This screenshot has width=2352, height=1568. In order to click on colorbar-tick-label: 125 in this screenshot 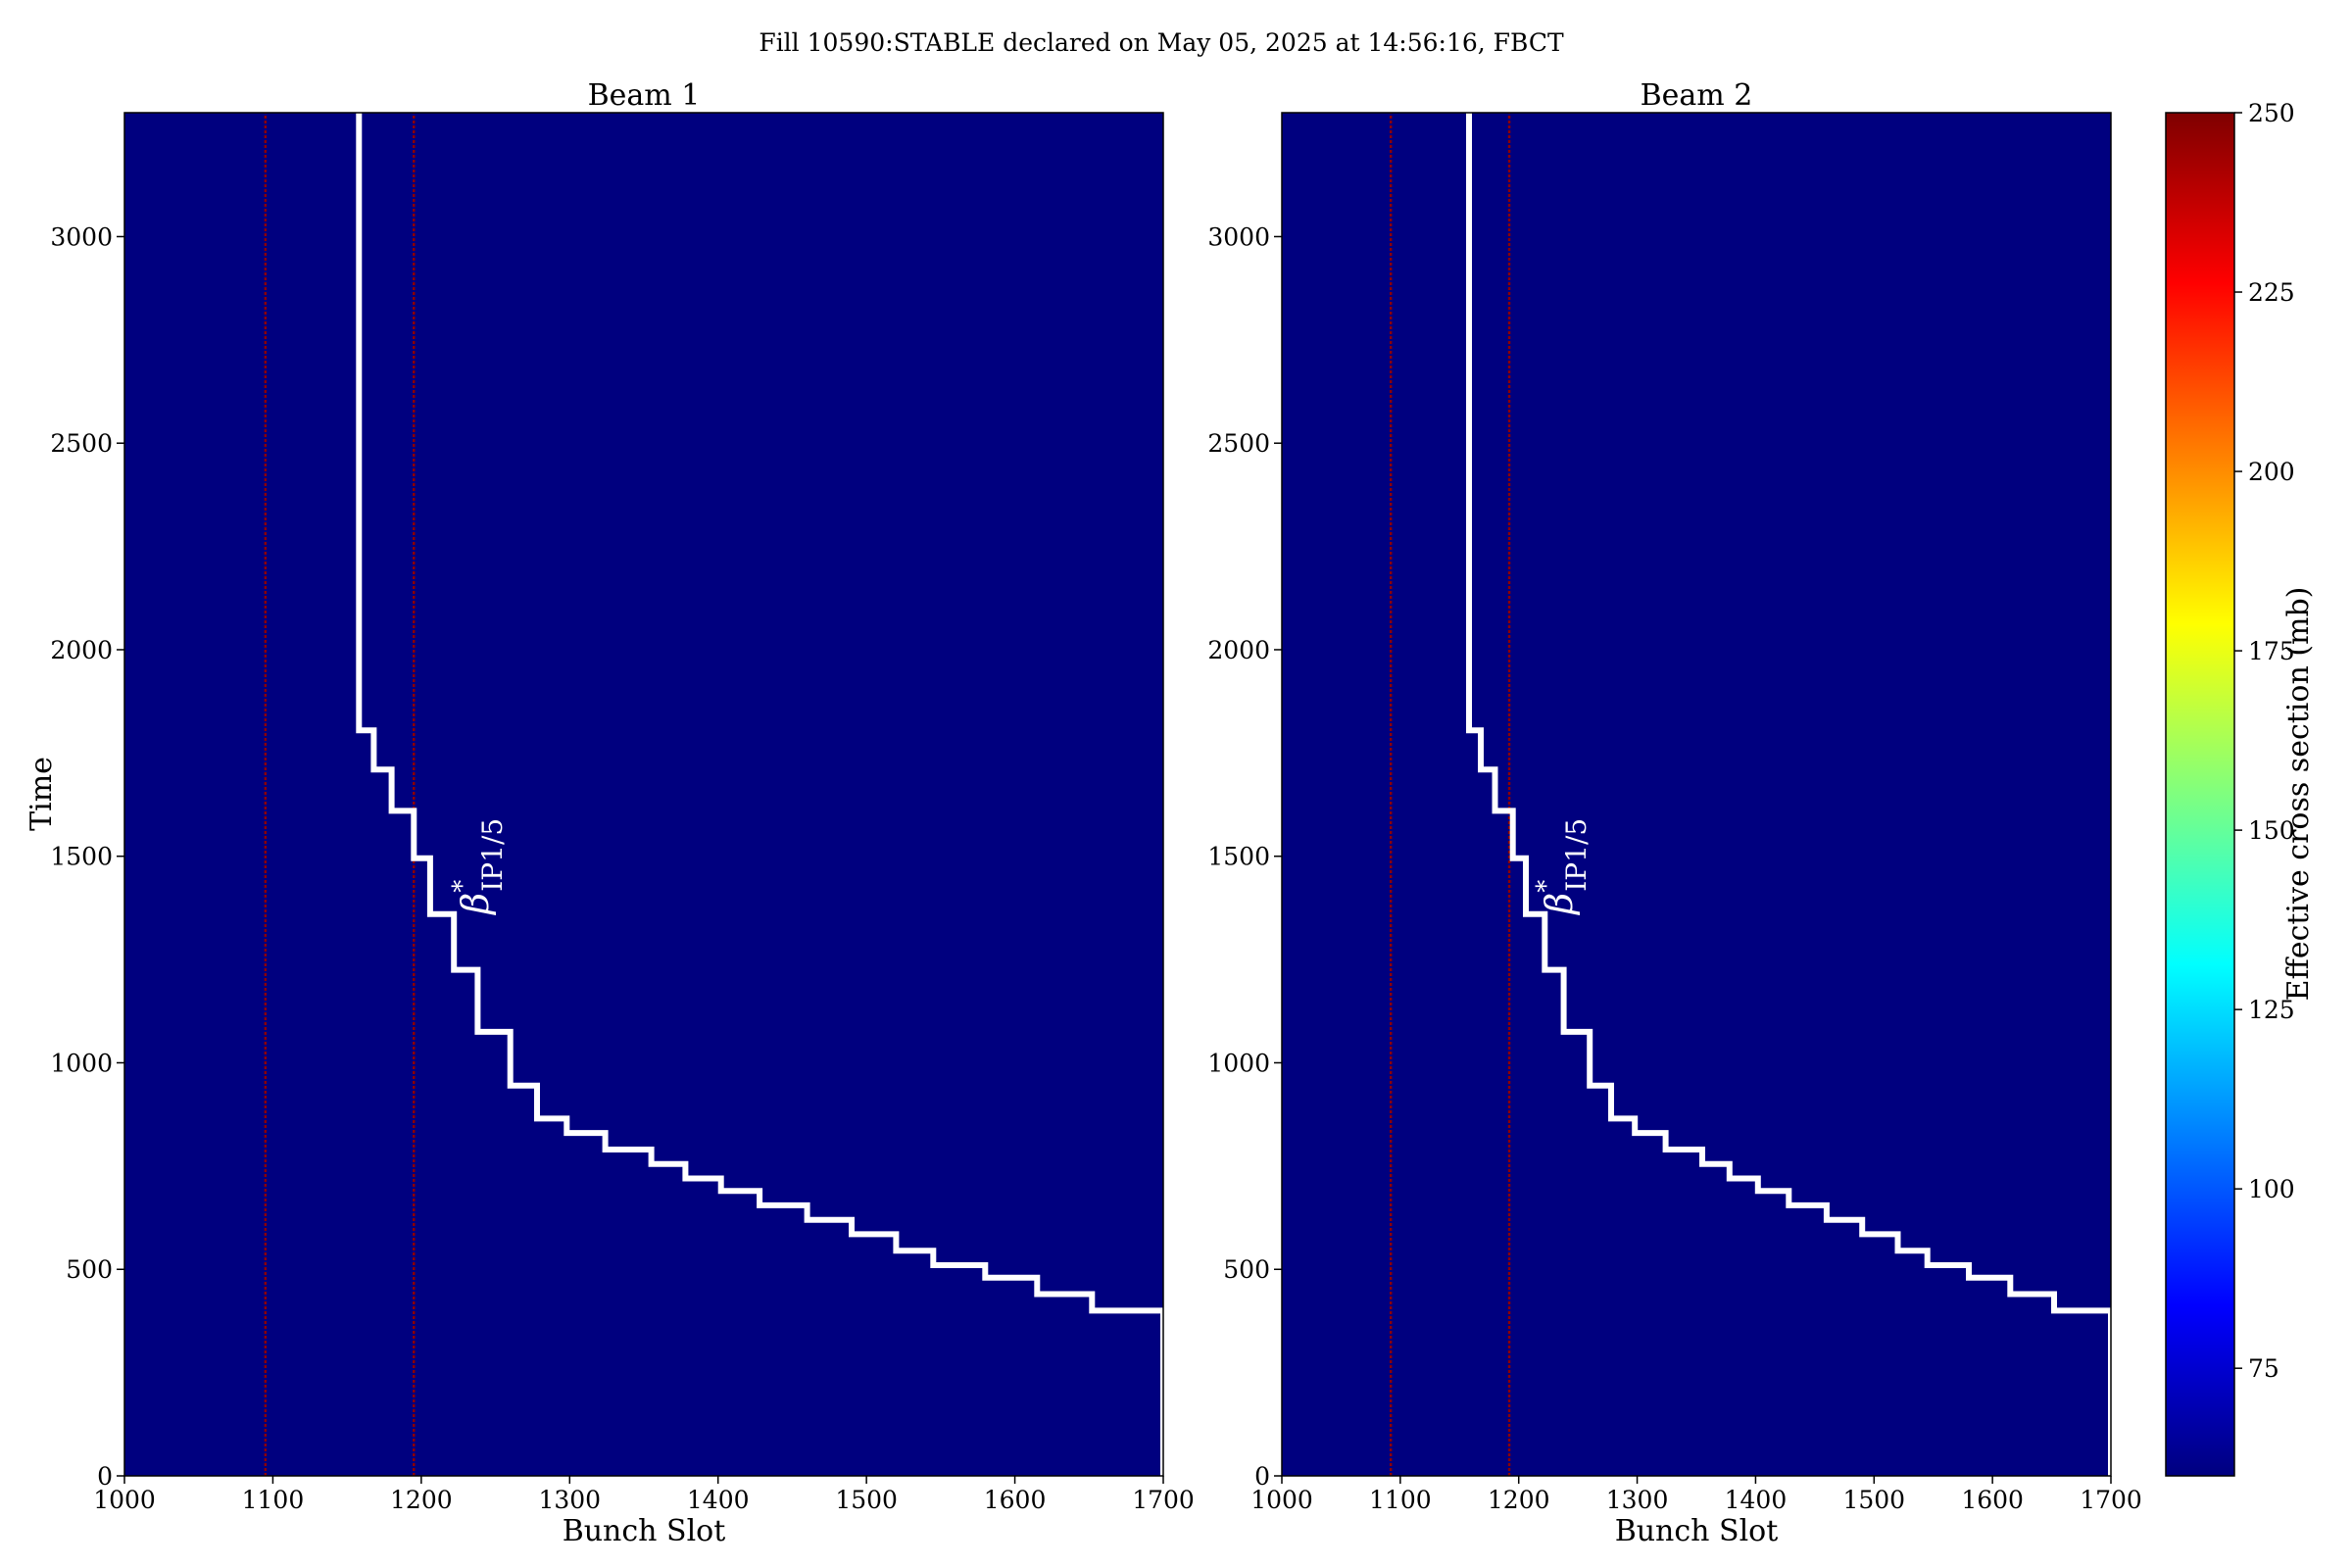, I will do `click(2271, 1010)`.